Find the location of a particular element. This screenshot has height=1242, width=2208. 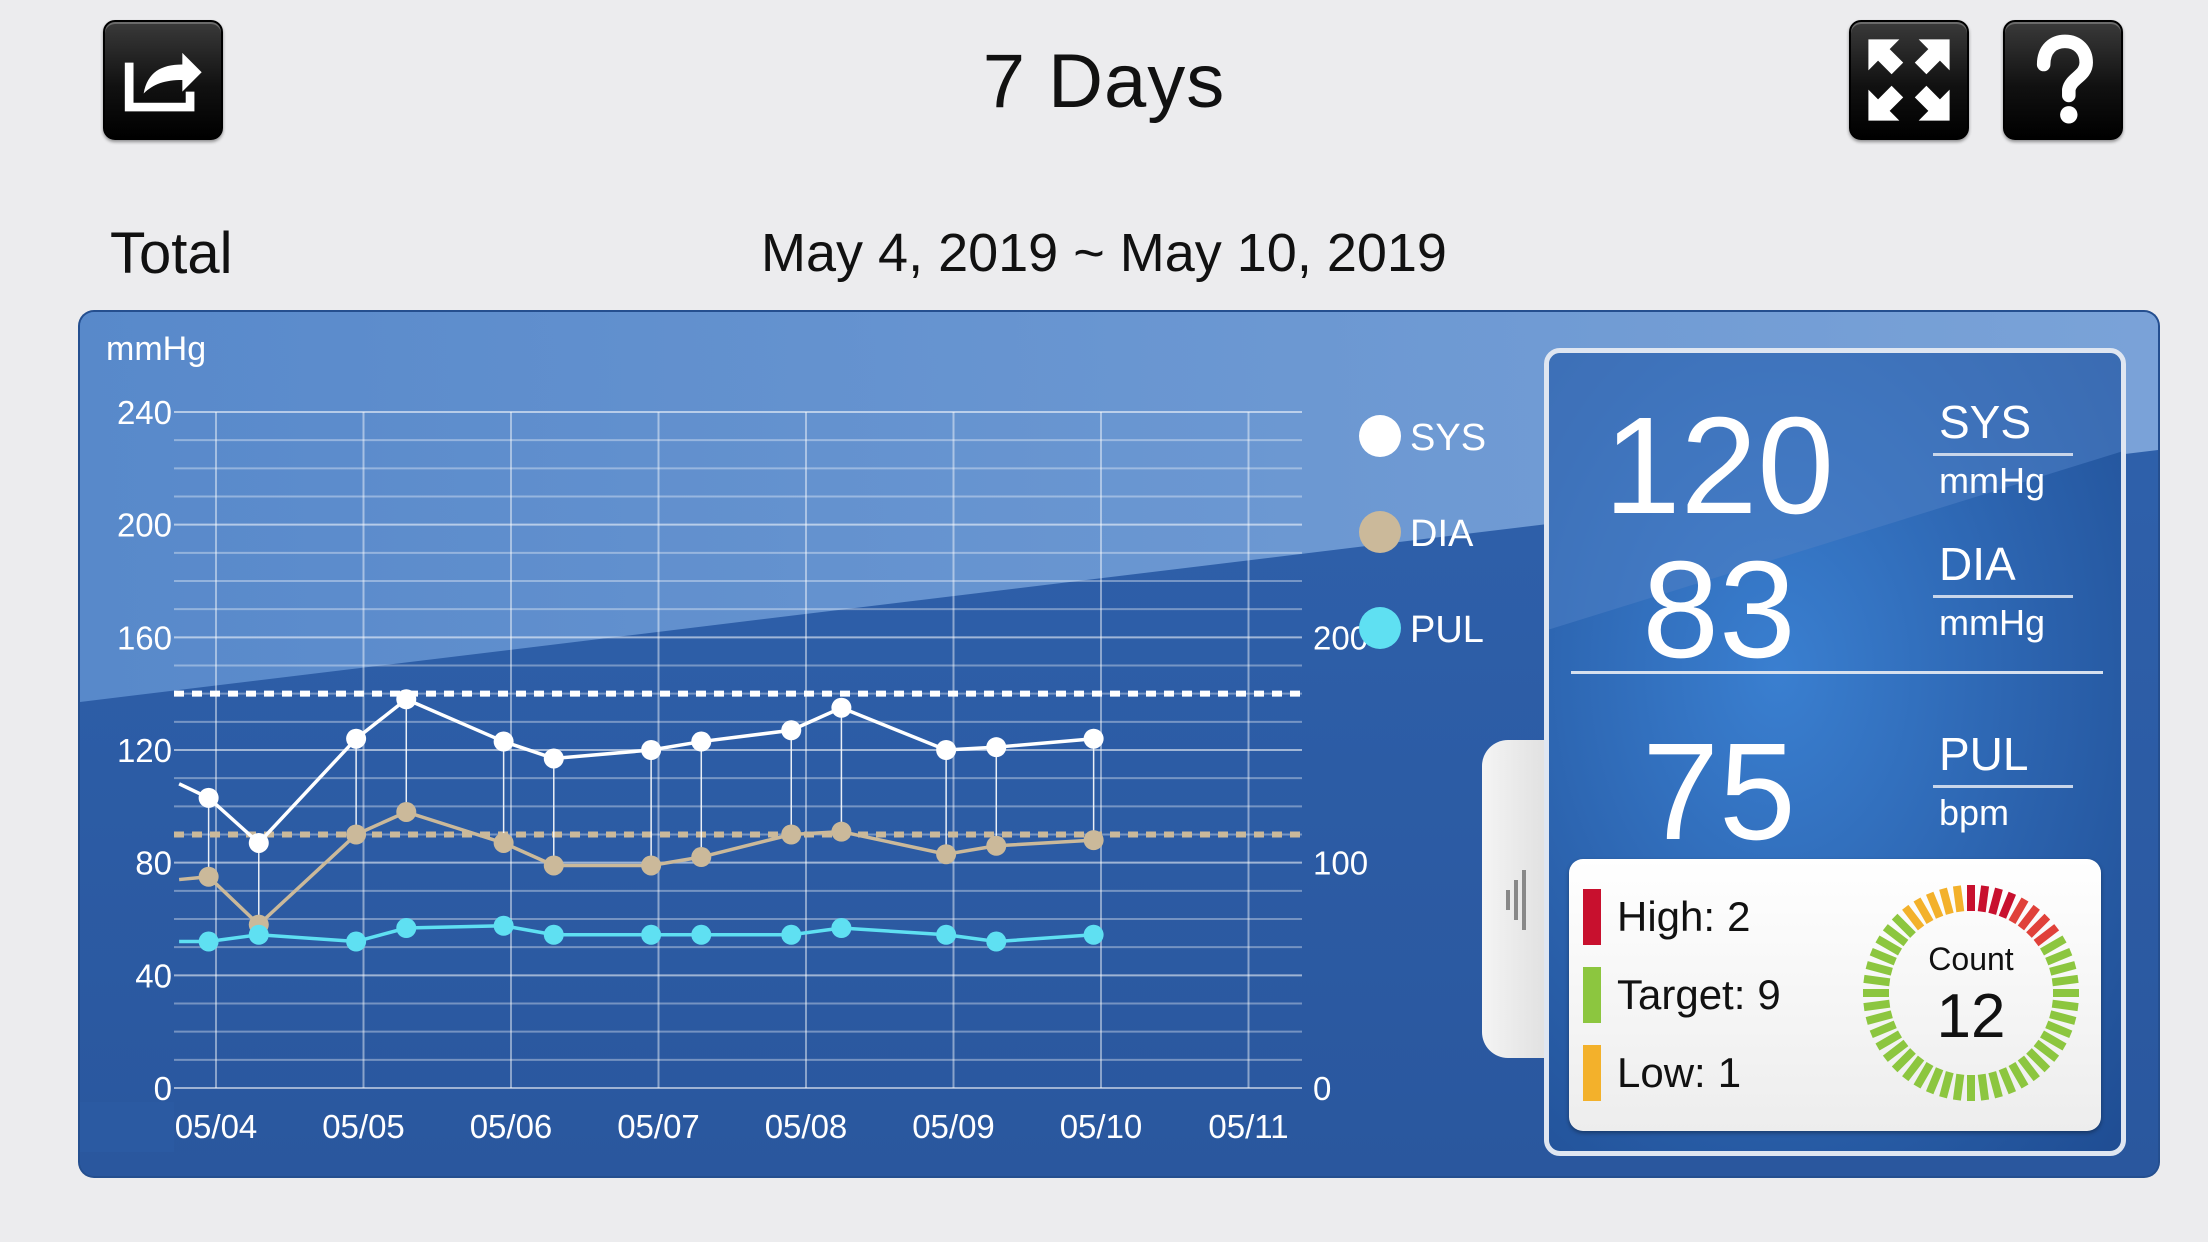

sys-divider is located at coordinates (2003, 454).